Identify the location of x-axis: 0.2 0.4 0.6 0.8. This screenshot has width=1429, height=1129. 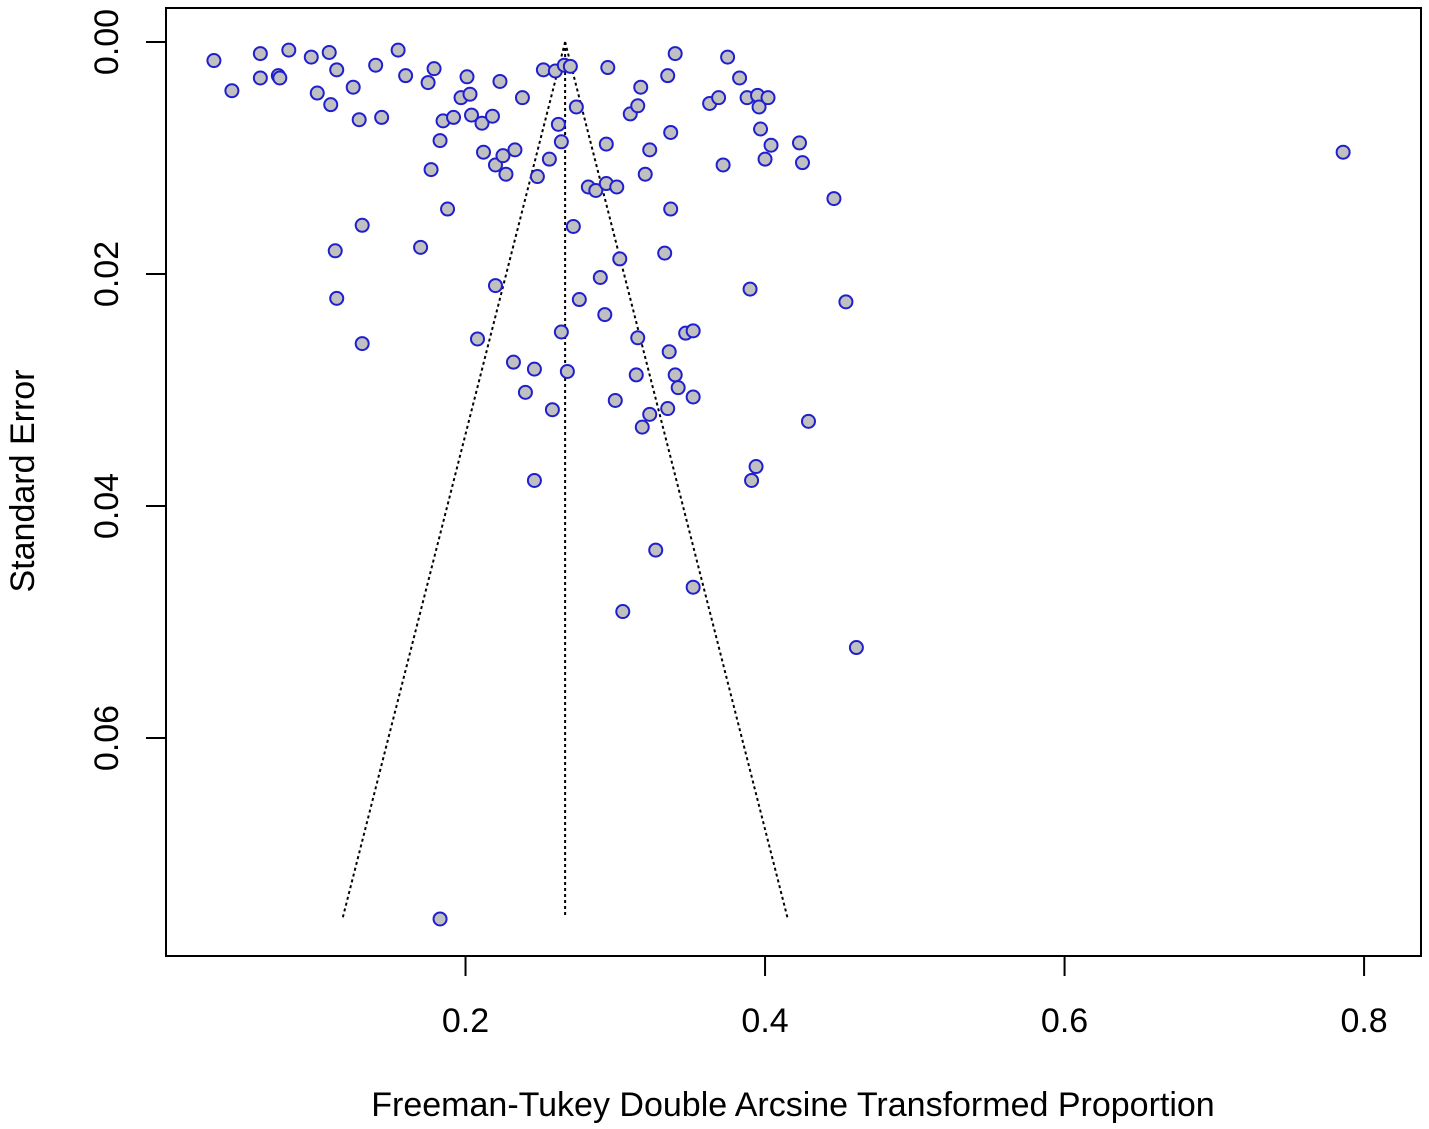
(915, 997).